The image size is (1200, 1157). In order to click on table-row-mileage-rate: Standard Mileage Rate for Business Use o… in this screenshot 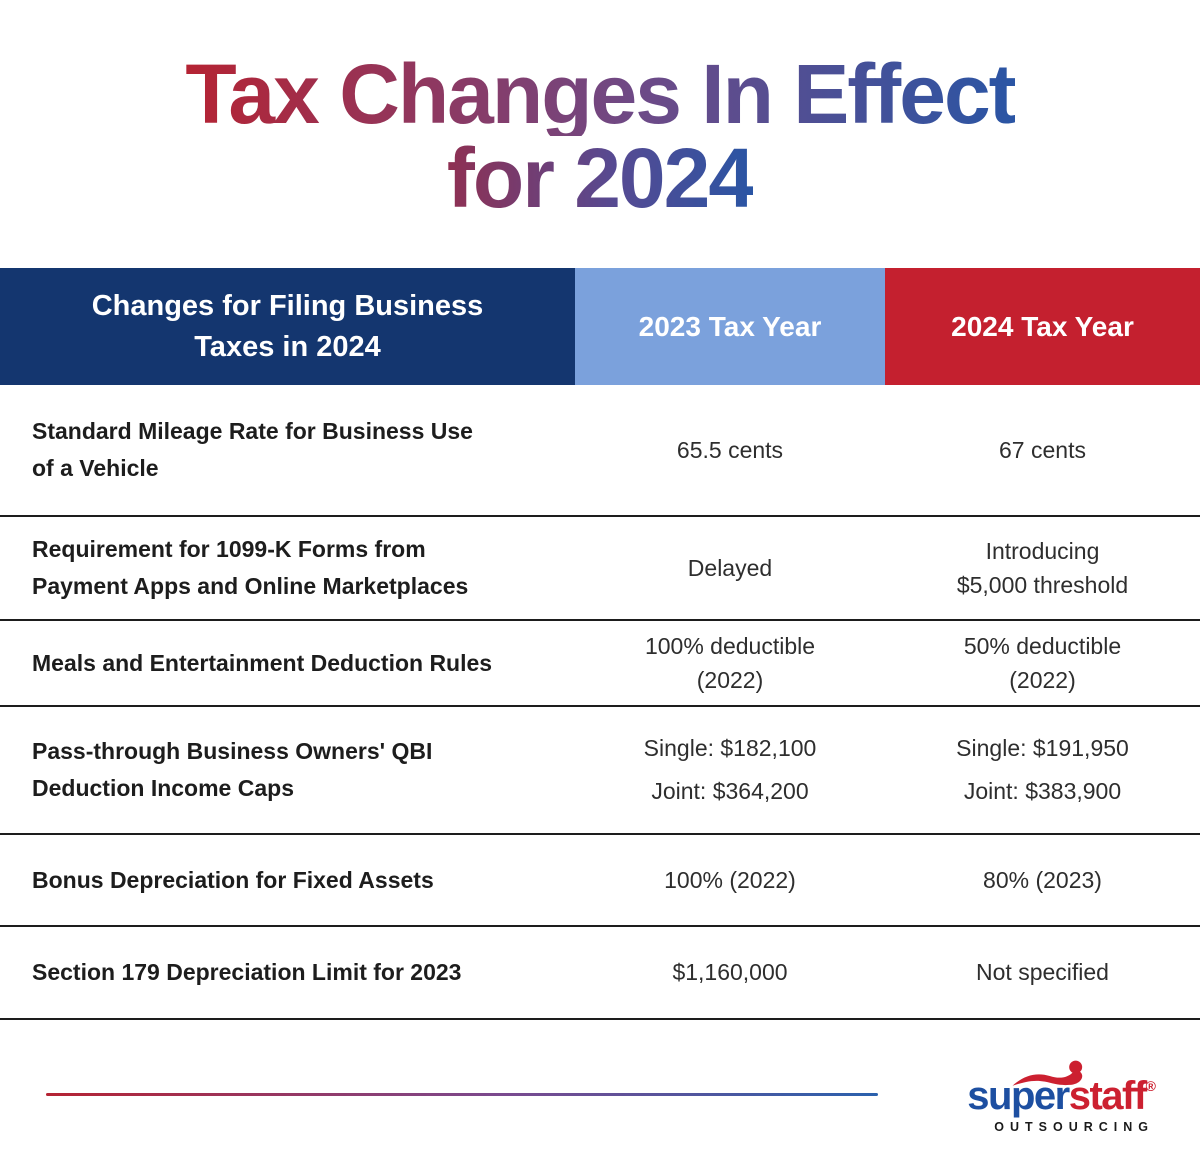, I will do `click(600, 451)`.